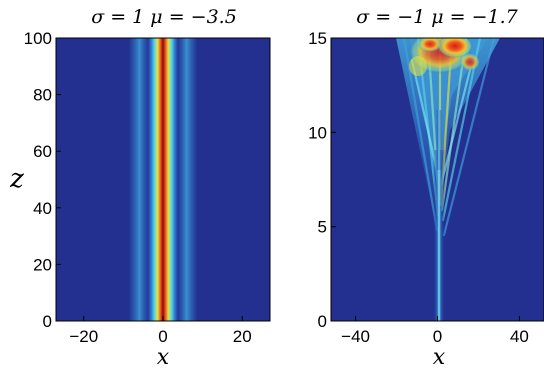 This screenshot has width=544, height=369. I want to click on left-plot-title: σ = 1 μ = −3.5, so click(164, 17).